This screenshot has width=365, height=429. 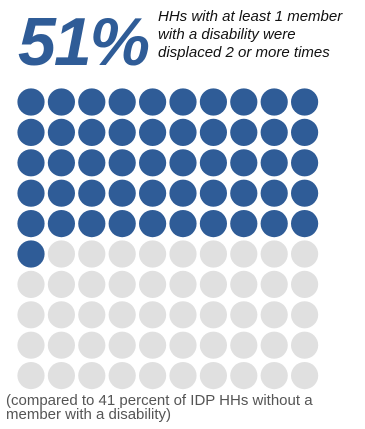 I want to click on headline-percent: 51%, so click(x=84, y=42).